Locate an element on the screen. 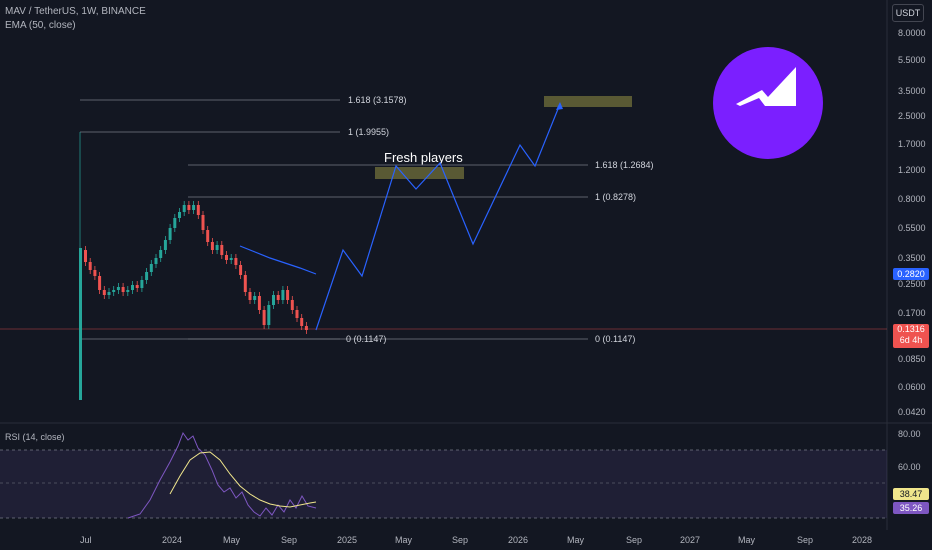 This screenshot has height=550, width=932. rsi-tick: 80.00 is located at coordinates (909, 434).